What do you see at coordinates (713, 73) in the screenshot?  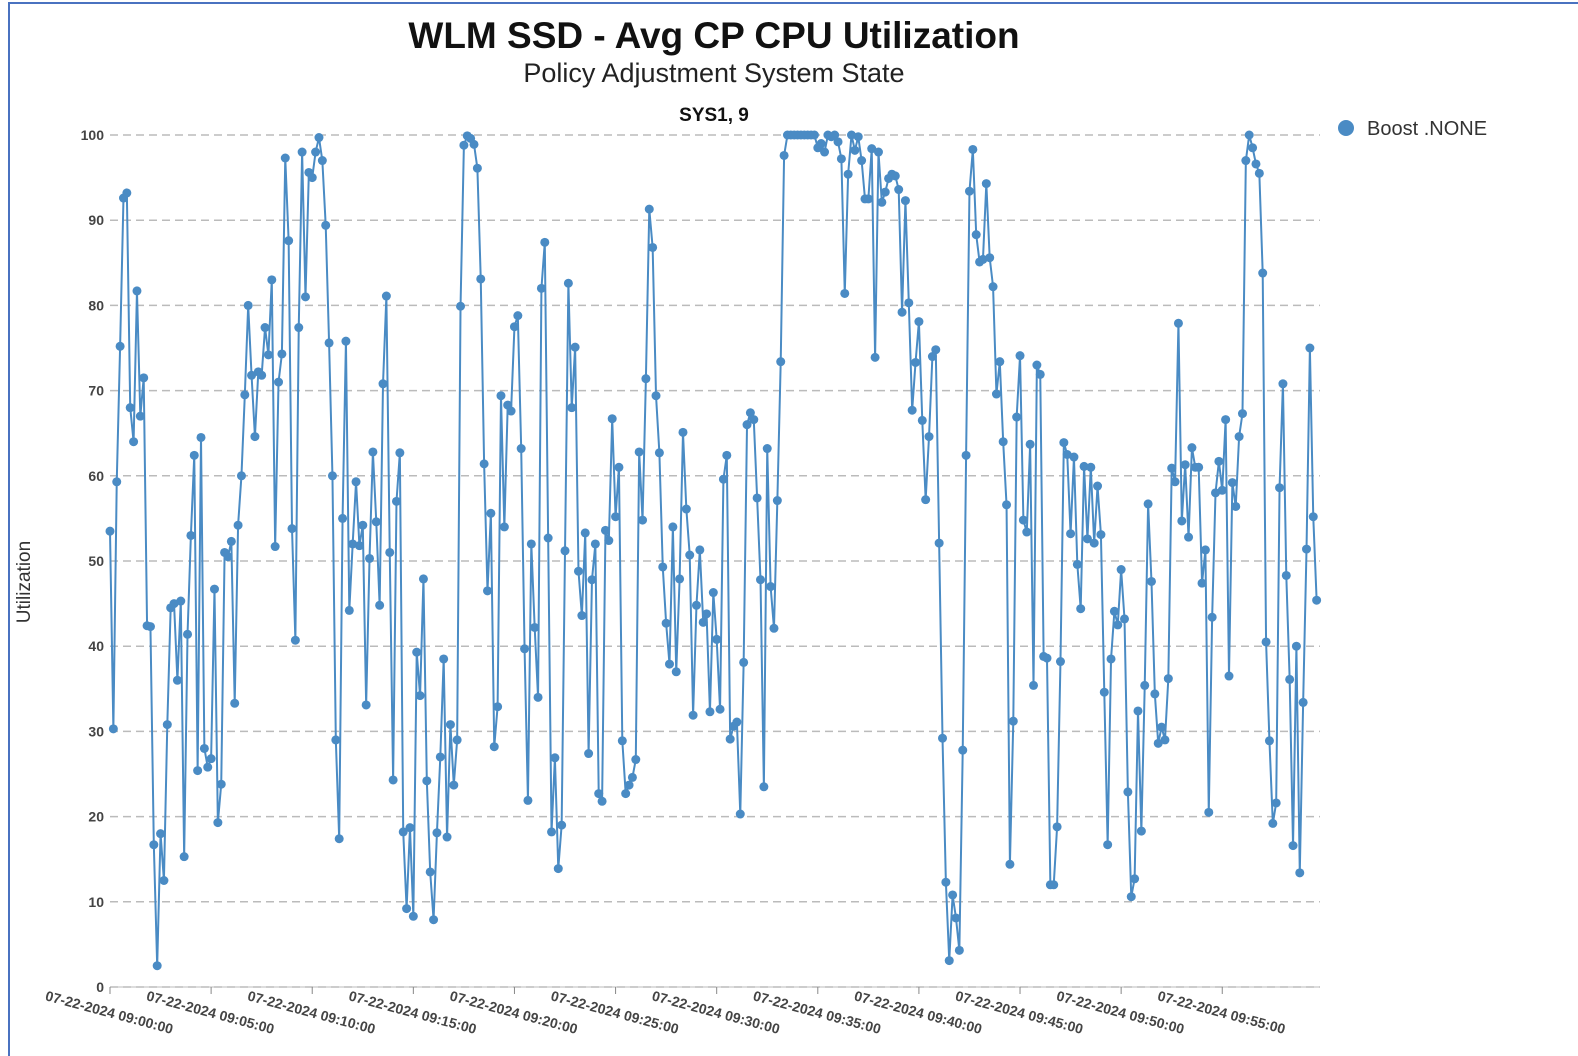 I see `chart-subtitle: Policy Adjustment System State` at bounding box center [713, 73].